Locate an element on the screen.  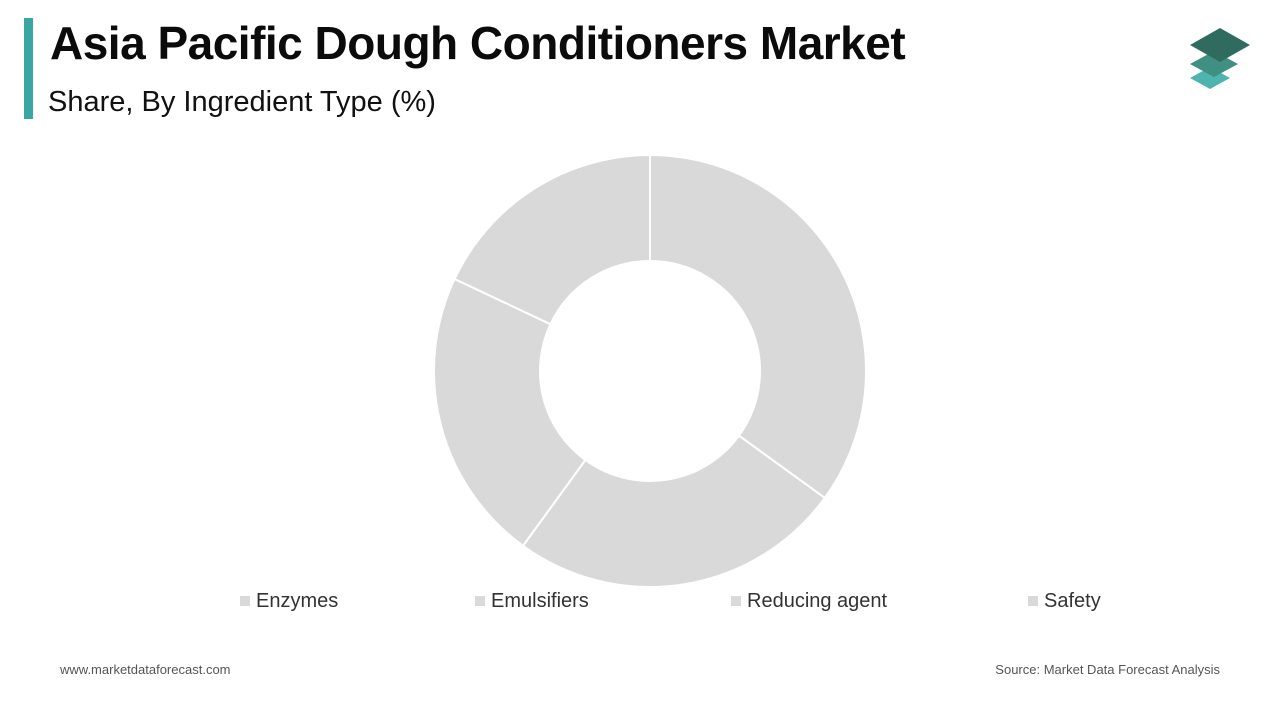
legend-item-reducing-agent: Reducing agent is located at coordinates (809, 601).